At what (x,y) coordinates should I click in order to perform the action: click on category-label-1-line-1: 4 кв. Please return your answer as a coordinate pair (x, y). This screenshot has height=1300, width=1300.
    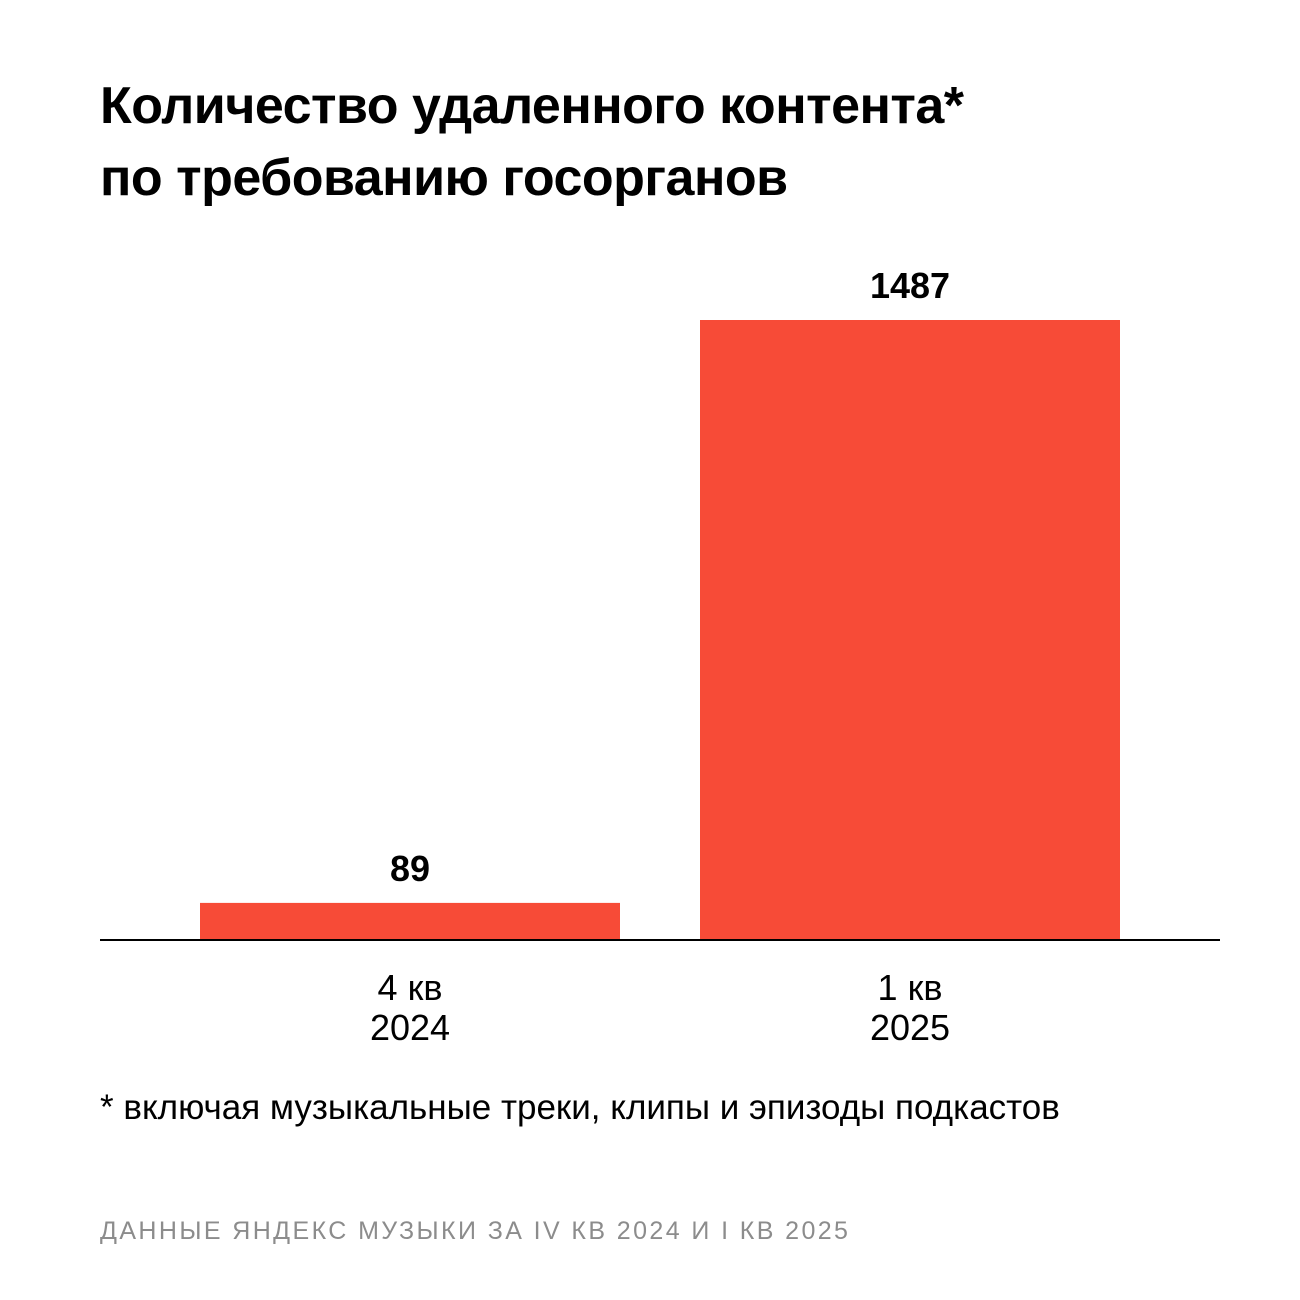
    Looking at the image, I should click on (410, 987).